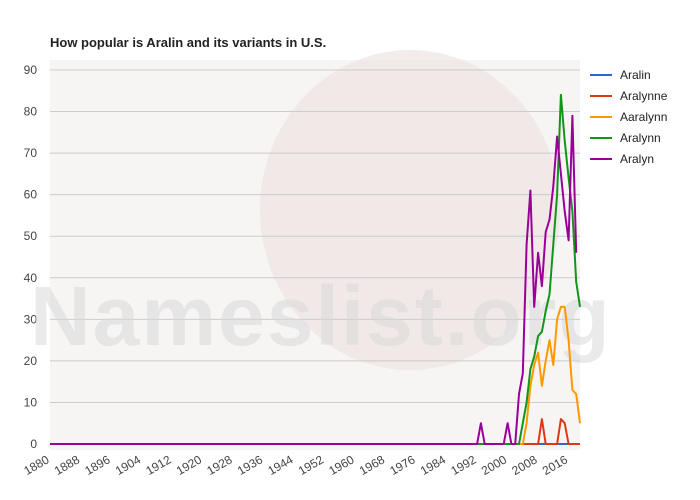  I want to click on legend-label: Aralynne, so click(644, 96).